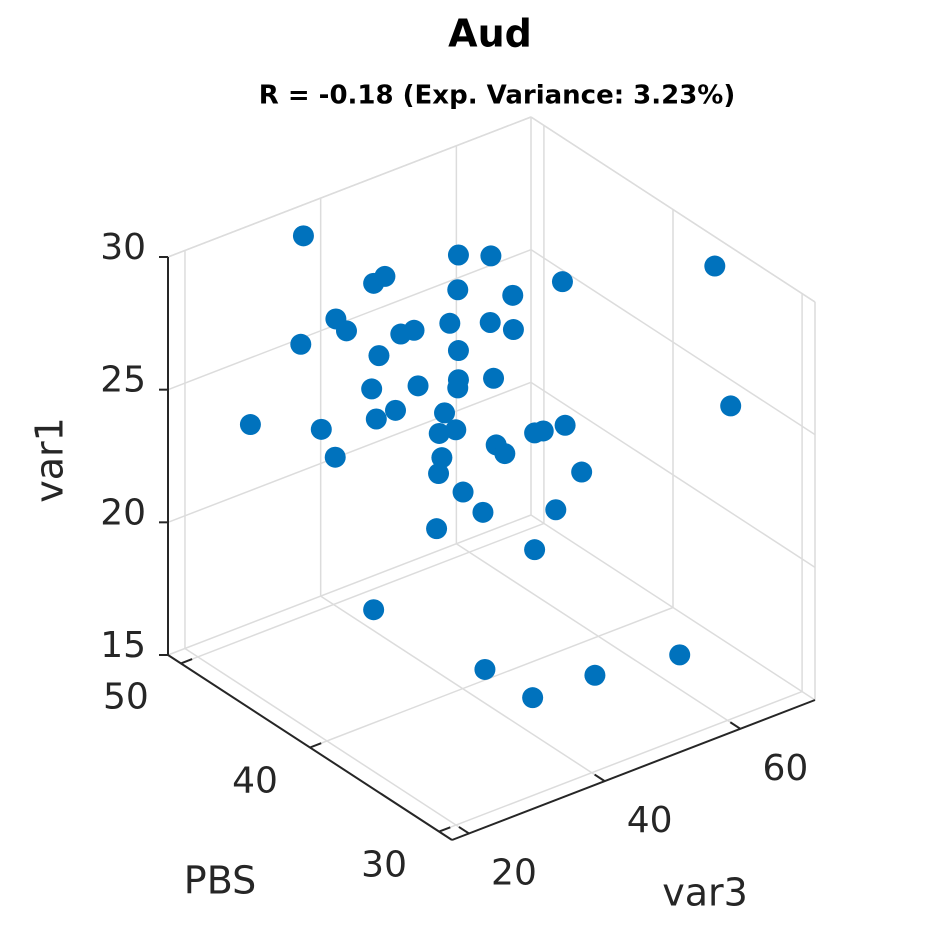 The width and height of the screenshot is (945, 945). Describe the element at coordinates (123, 645) in the screenshot. I see `z-tick-label: 15` at that location.